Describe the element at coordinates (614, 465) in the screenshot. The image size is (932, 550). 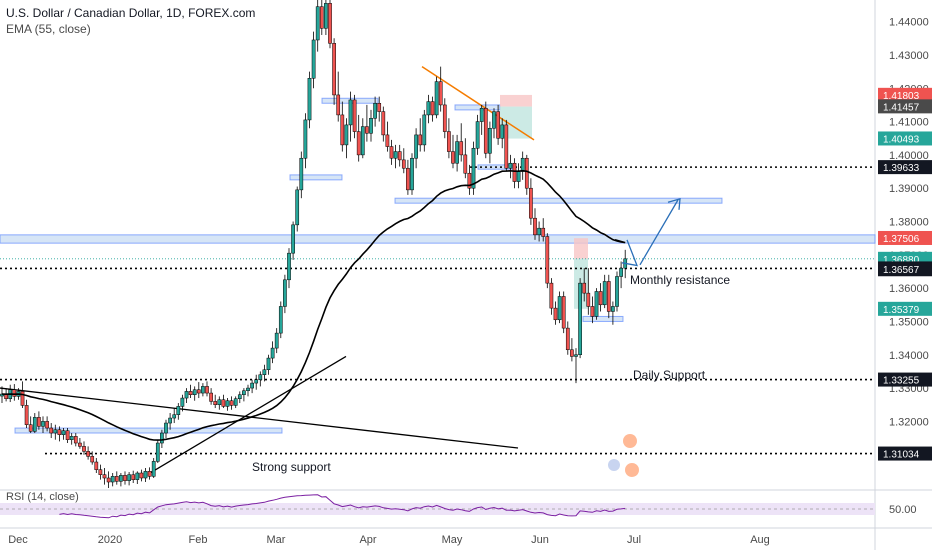
I see `flag-icon` at that location.